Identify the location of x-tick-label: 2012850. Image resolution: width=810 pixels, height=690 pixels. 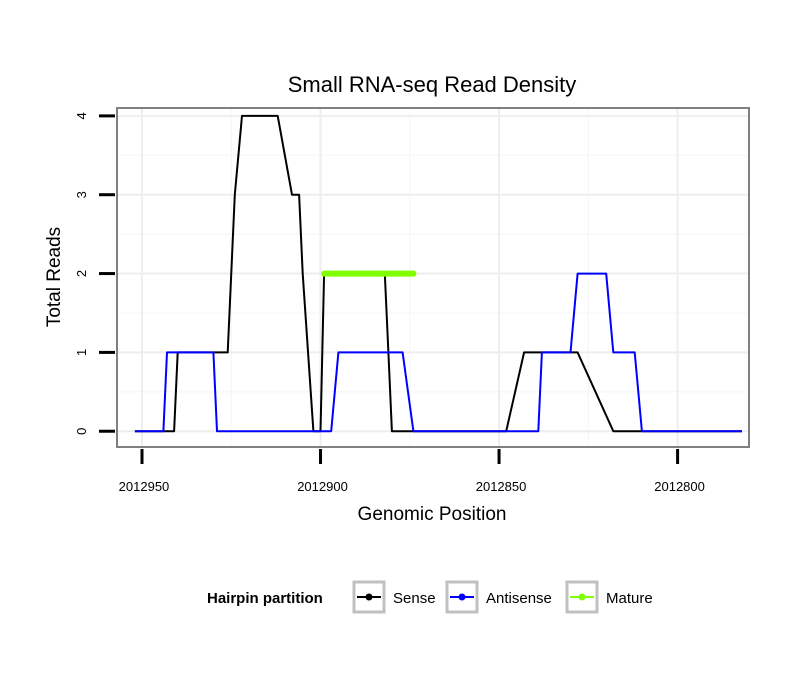
(501, 486).